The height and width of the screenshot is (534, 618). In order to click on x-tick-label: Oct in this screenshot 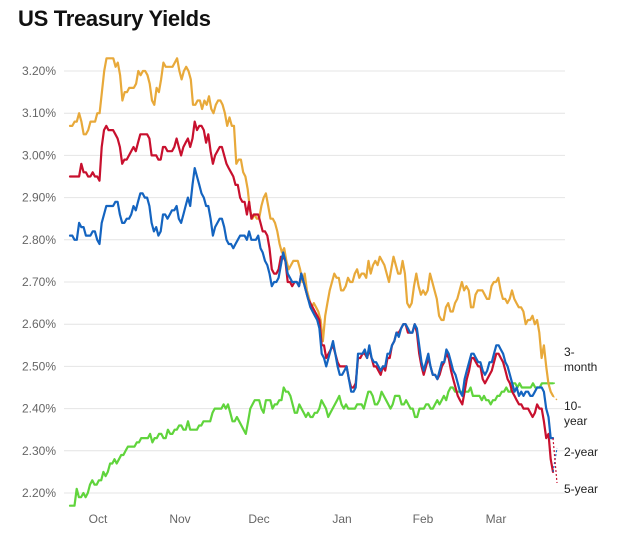, I will do `click(98, 519)`.